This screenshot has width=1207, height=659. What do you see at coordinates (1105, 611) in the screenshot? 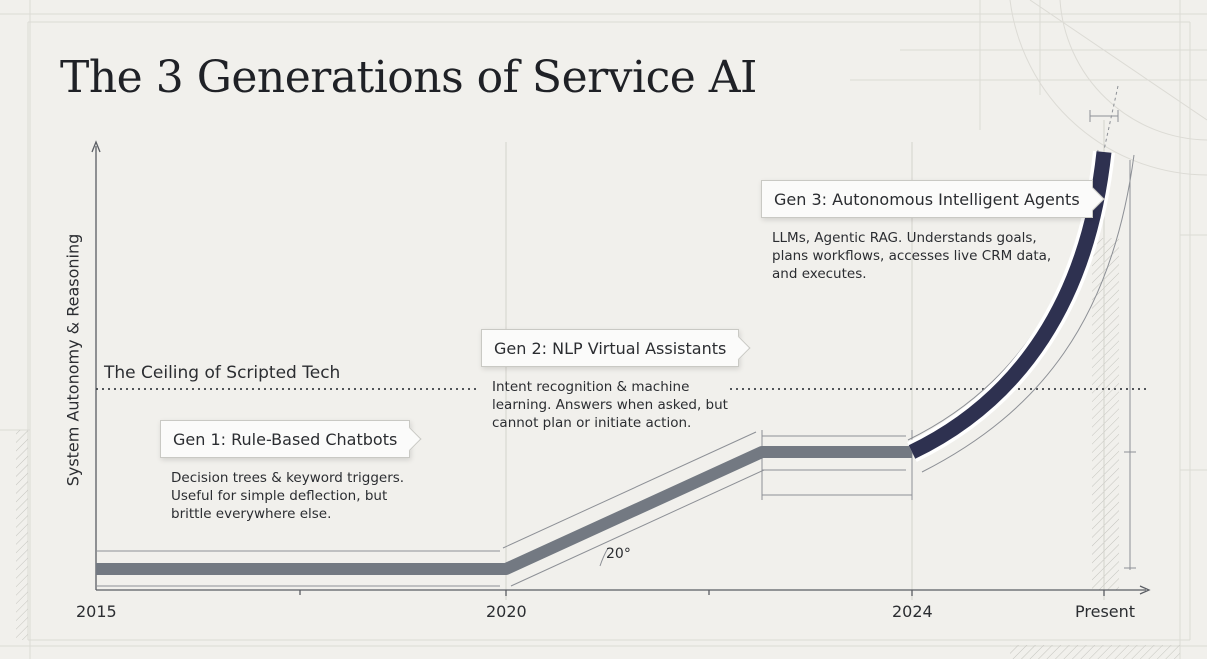
I see `x-tick-present: Present` at bounding box center [1105, 611].